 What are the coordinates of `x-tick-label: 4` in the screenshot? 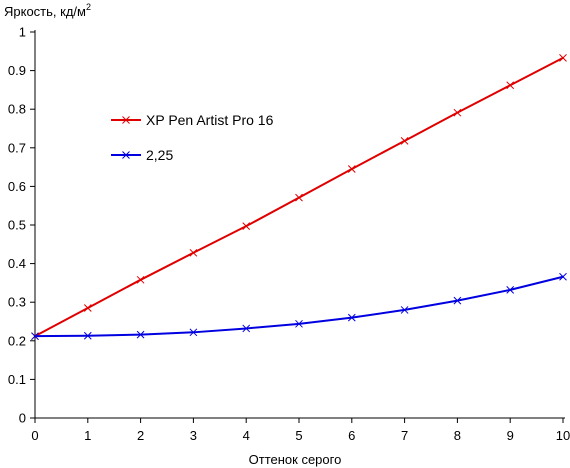 It's located at (246, 435).